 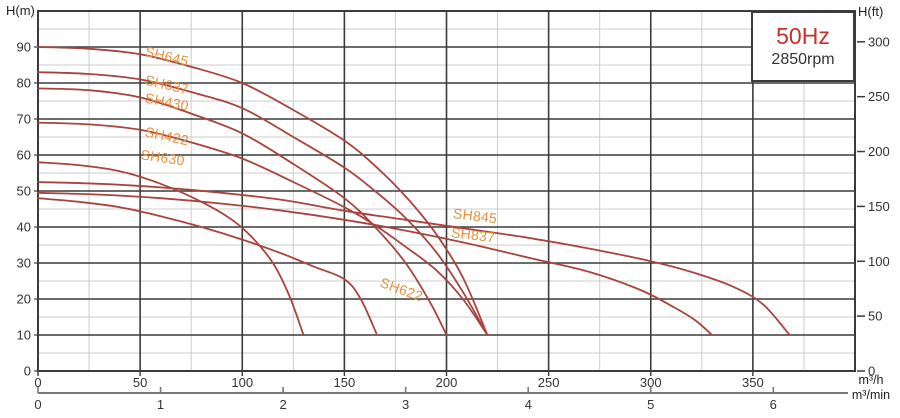 I want to click on curve-label-SH630: SH630, so click(x=163, y=157).